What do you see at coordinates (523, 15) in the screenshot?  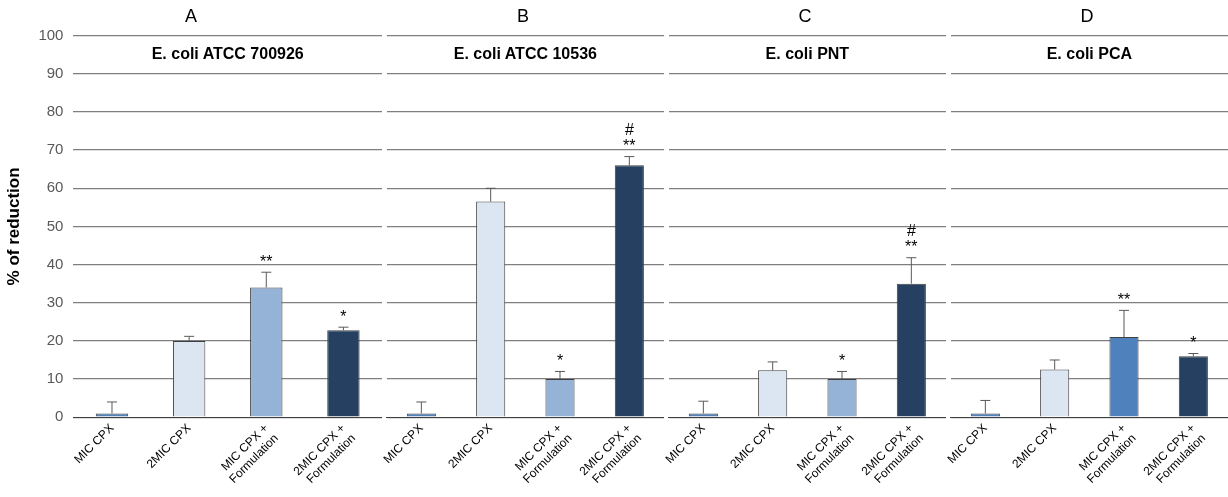 I see `chart-title: B` at bounding box center [523, 15].